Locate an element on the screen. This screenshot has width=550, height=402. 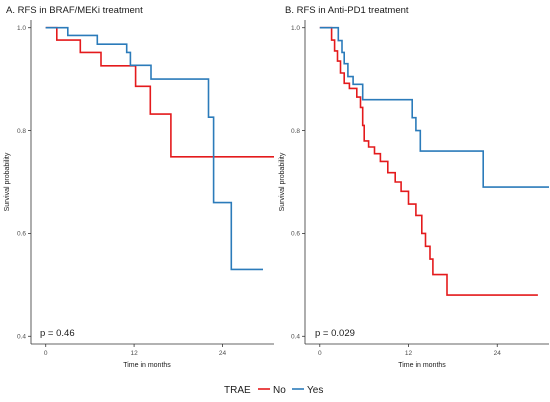
panel-b-y-tick-label: 0.4 is located at coordinates (295, 337).